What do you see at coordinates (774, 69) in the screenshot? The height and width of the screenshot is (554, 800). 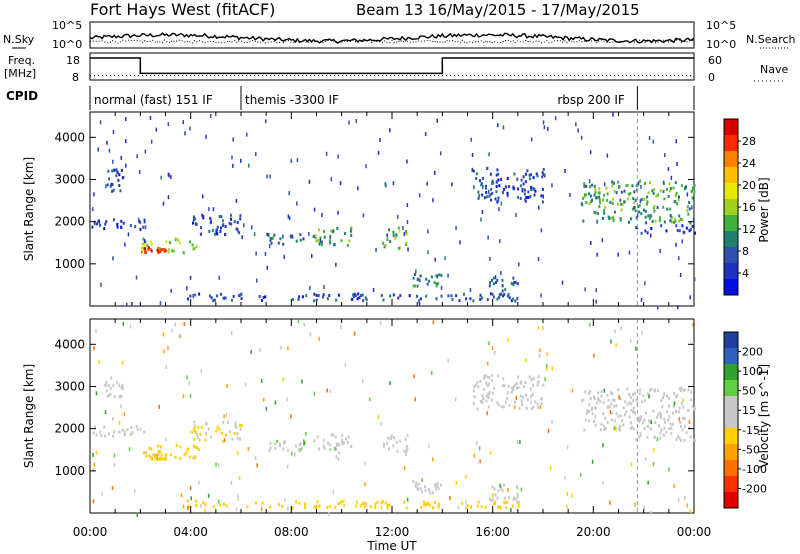 I see `nave-label: Nave` at bounding box center [774, 69].